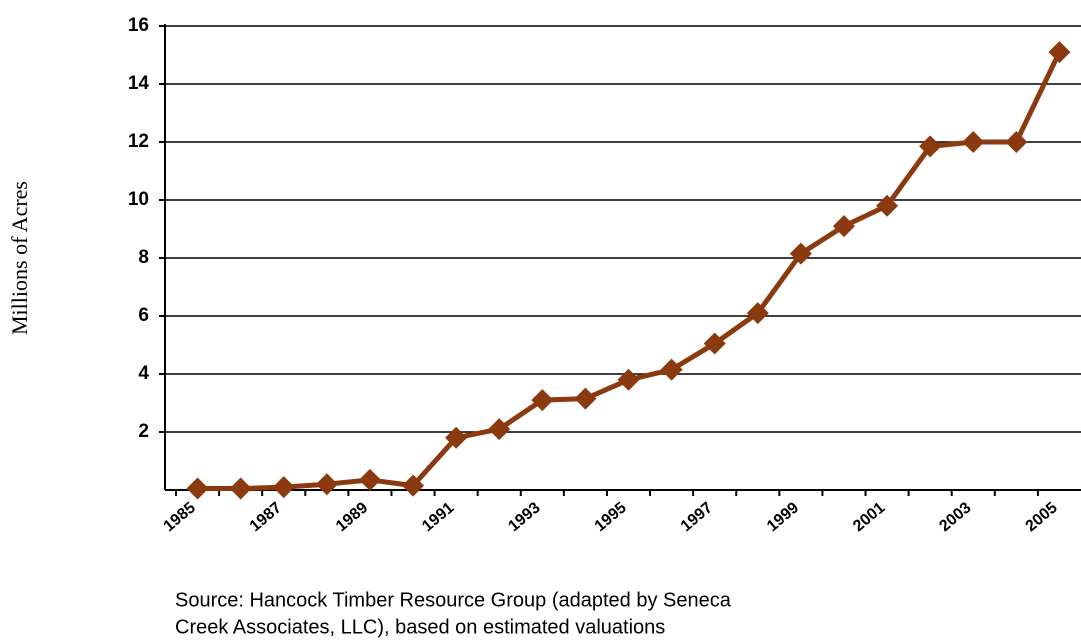 Image resolution: width=1081 pixels, height=643 pixels. Describe the element at coordinates (524, 517) in the screenshot. I see `x-tick-label: 1993` at that location.